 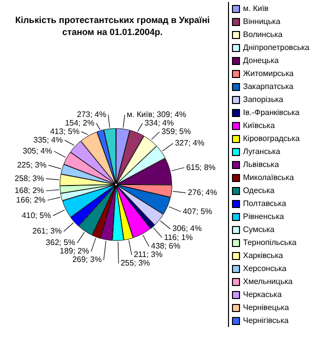 What do you see at coordinates (261, 151) in the screenshot?
I see `legend-label: Луганська` at bounding box center [261, 151].